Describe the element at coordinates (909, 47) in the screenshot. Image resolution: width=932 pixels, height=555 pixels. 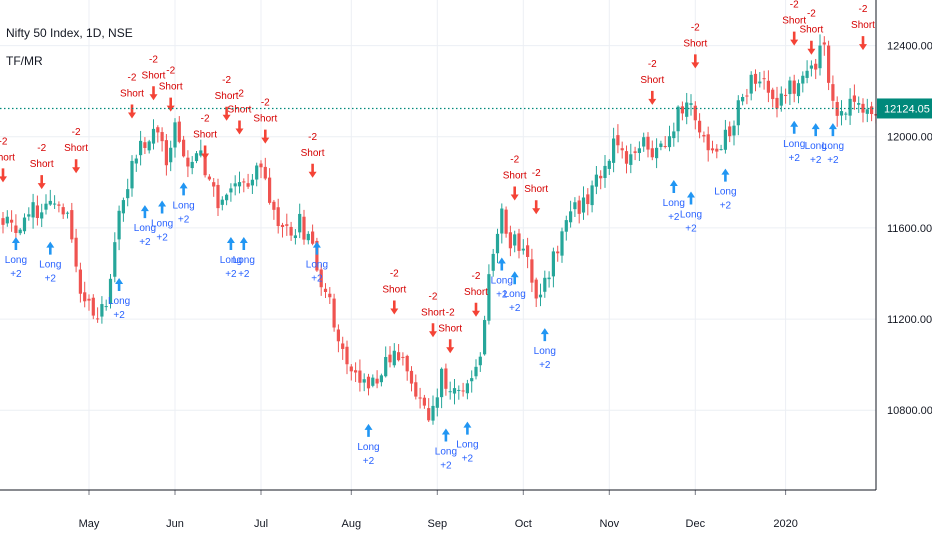
I see `price-tick-label: 12400.00` at that location.